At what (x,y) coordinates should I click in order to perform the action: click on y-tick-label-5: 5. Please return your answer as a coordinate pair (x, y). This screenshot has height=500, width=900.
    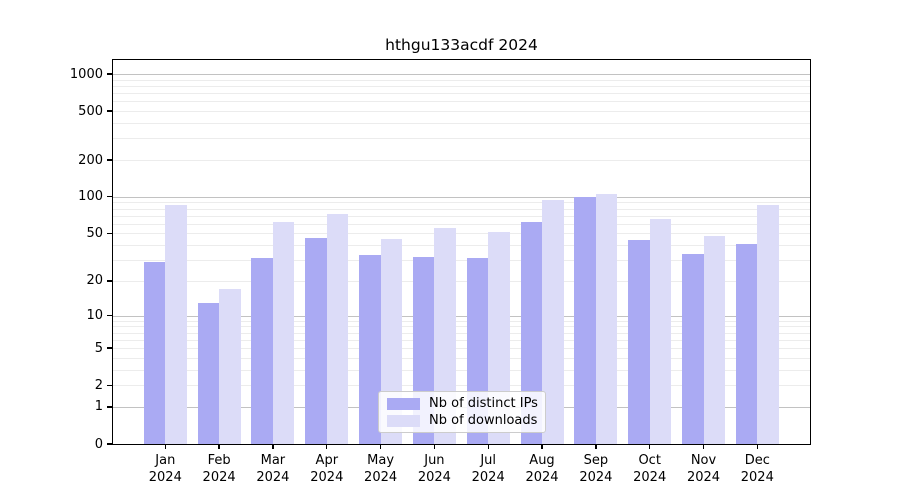
    Looking at the image, I should click on (98, 348).